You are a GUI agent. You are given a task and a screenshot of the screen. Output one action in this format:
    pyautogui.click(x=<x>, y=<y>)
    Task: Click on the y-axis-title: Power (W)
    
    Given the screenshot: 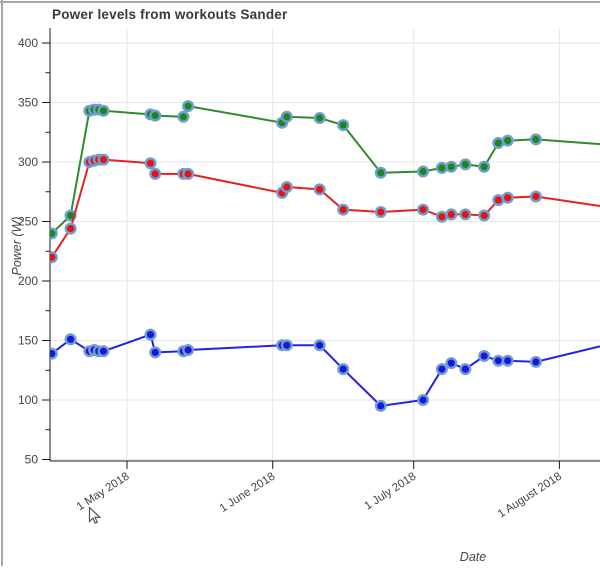 What is the action you would take?
    pyautogui.click(x=17, y=245)
    